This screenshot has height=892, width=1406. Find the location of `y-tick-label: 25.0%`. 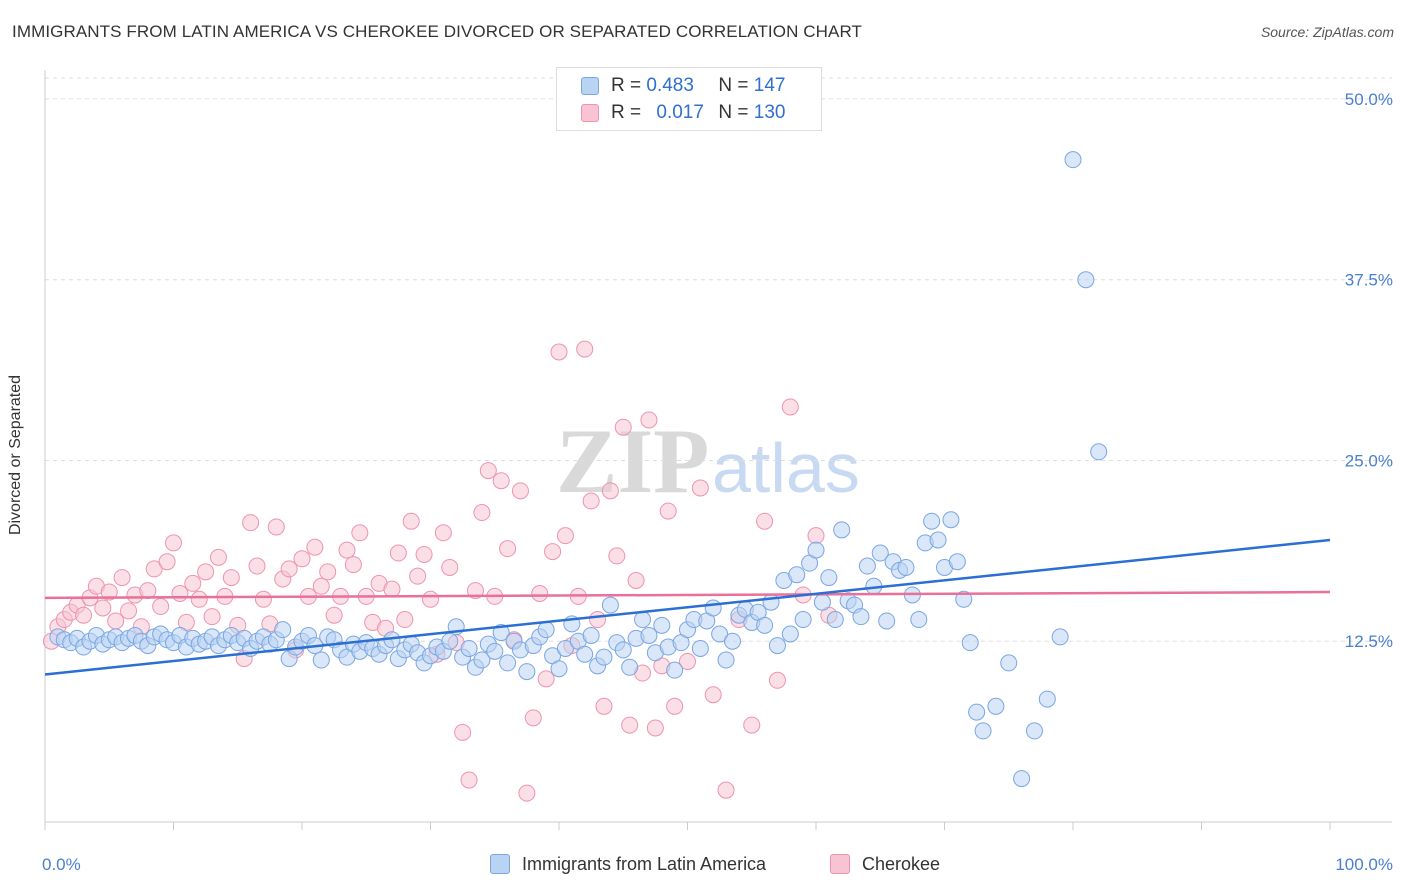

y-tick-label: 25.0% is located at coordinates (1369, 460).